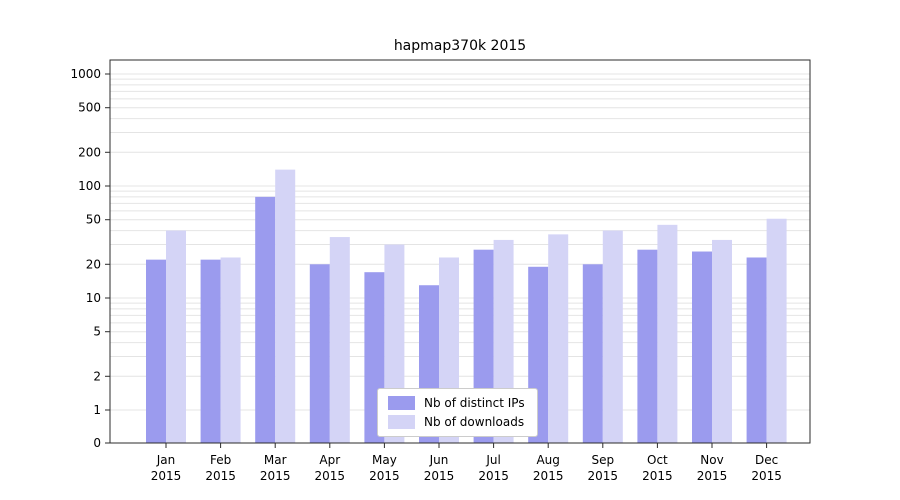  Describe the element at coordinates (657, 460) in the screenshot. I see `x-tick-label-month: Oct` at that location.